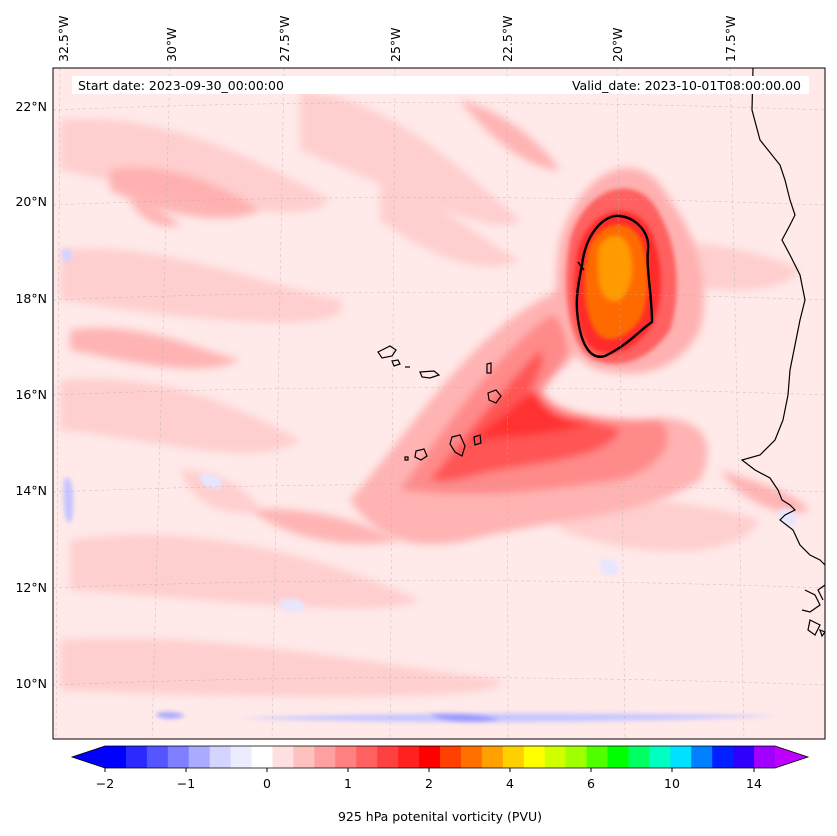 The height and width of the screenshot is (836, 837). What do you see at coordinates (440, 816) in the screenshot?
I see `colorbar-label: 925 hPa potenital vorticity (PVU)` at bounding box center [440, 816].